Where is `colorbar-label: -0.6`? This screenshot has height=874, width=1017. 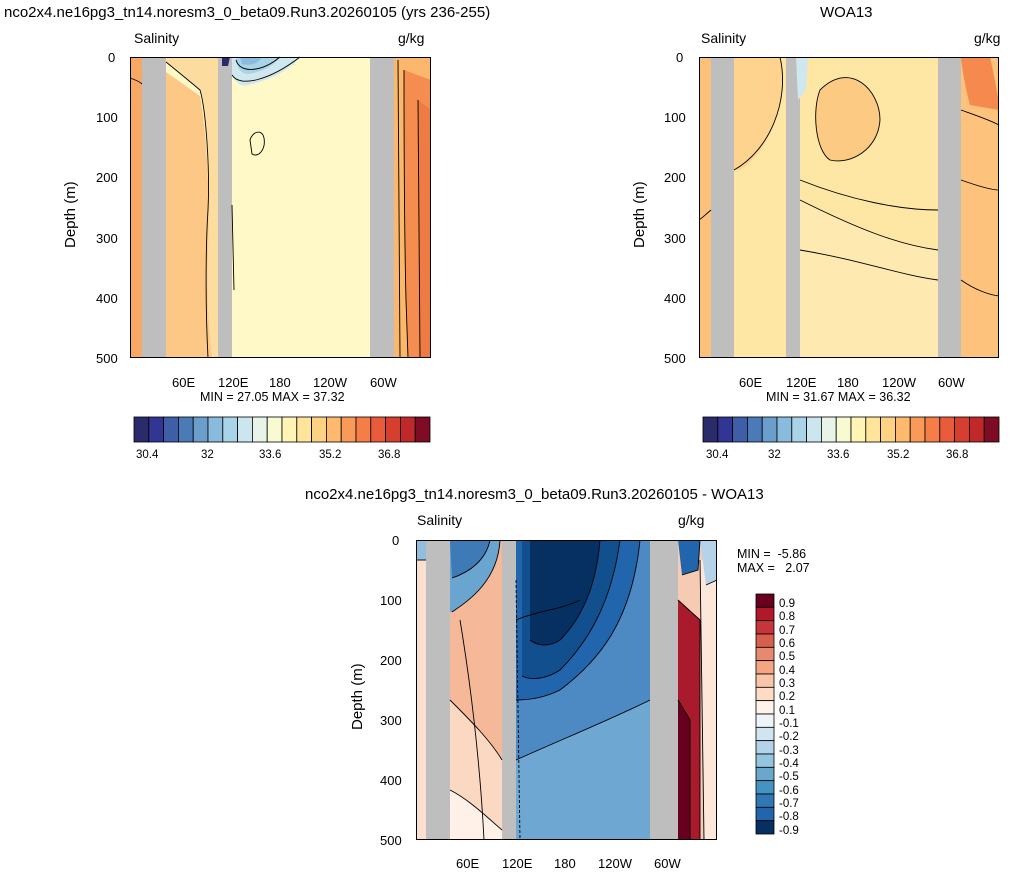 colorbar-label: -0.6 is located at coordinates (789, 790).